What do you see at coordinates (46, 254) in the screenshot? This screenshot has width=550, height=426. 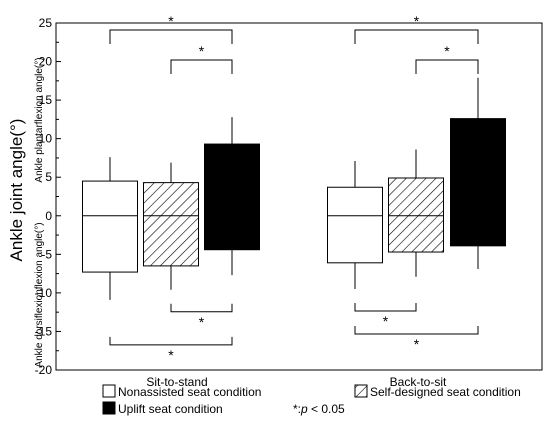 I see `y-tick-label: -5` at bounding box center [46, 254].